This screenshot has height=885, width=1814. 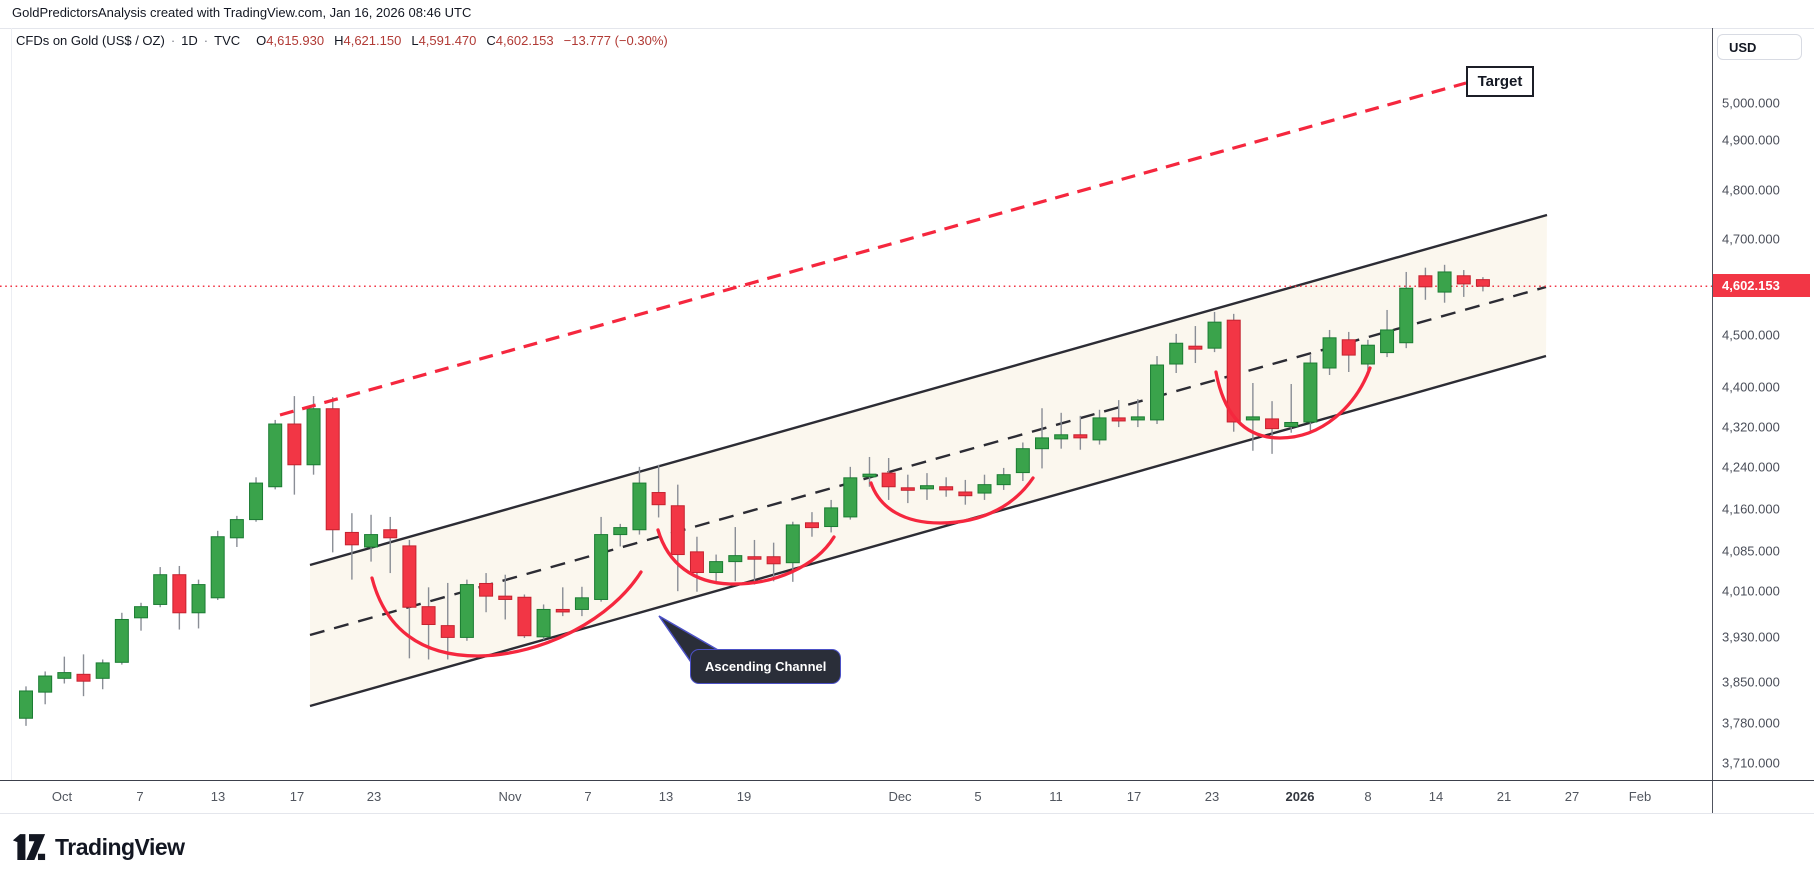 I want to click on tradingview-logo: TradingView, so click(x=98, y=847).